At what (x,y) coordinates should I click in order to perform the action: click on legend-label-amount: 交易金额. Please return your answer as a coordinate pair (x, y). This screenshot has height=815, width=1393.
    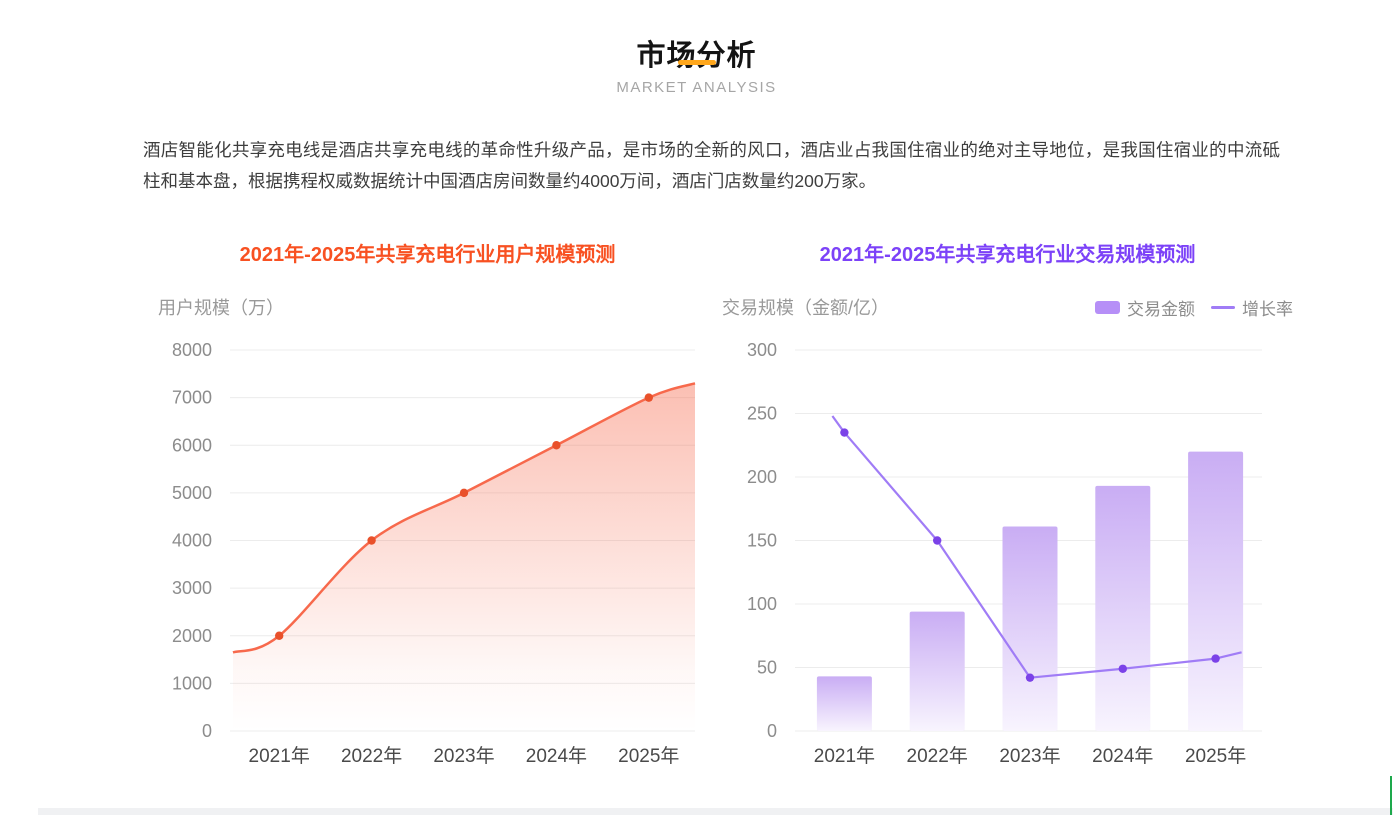
    Looking at the image, I should click on (1161, 309).